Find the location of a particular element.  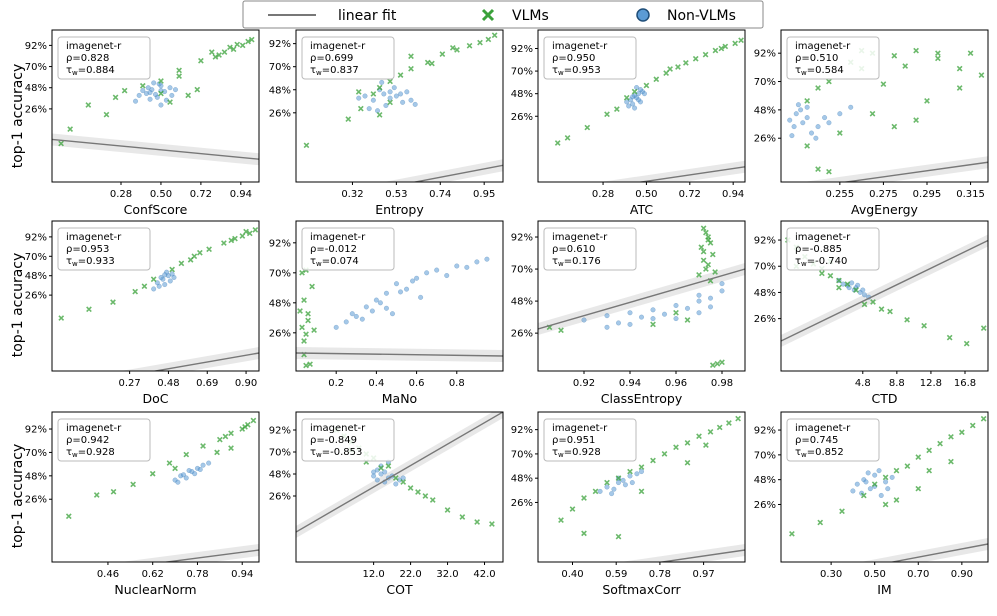

stats-tau: τw=0.837 is located at coordinates (334, 71).